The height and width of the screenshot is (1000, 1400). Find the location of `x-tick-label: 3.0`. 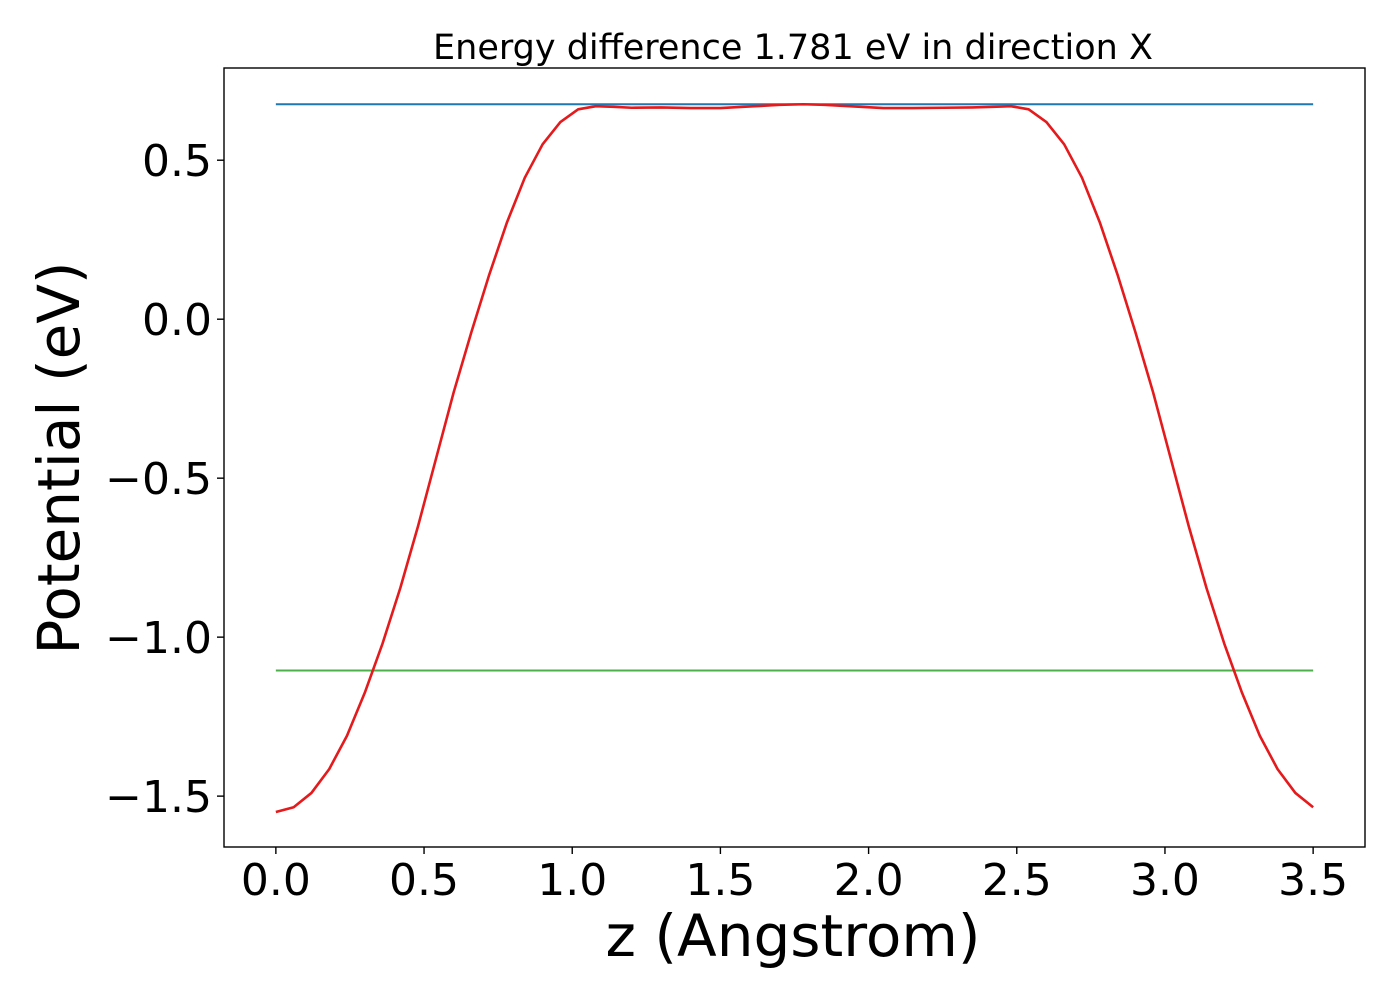

x-tick-label: 3.0 is located at coordinates (1165, 880).